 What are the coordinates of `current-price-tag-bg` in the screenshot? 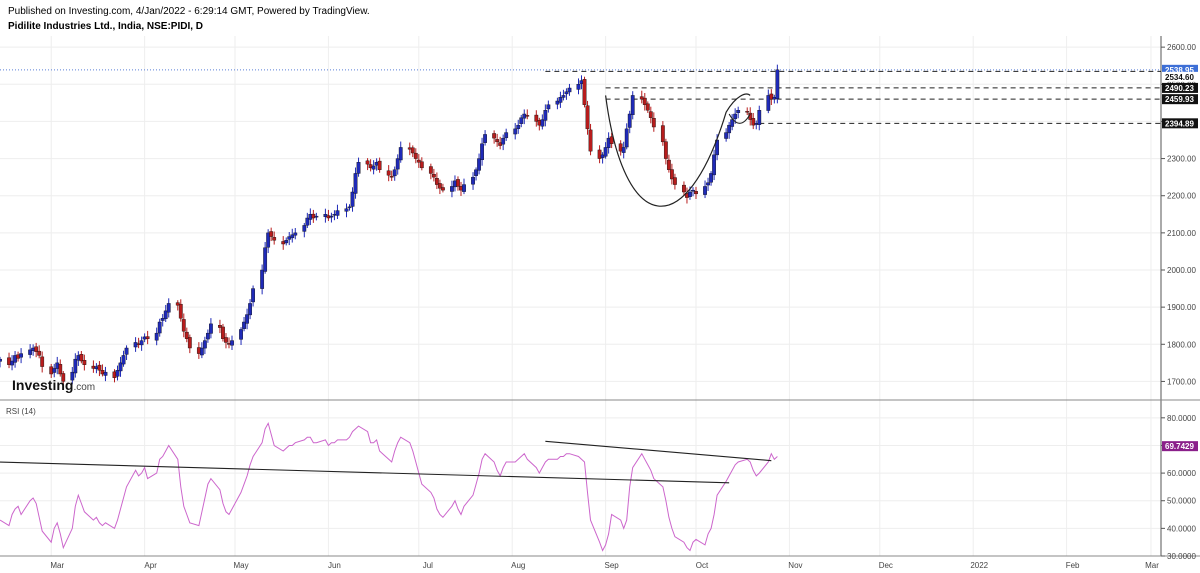 It's located at (1180, 69).